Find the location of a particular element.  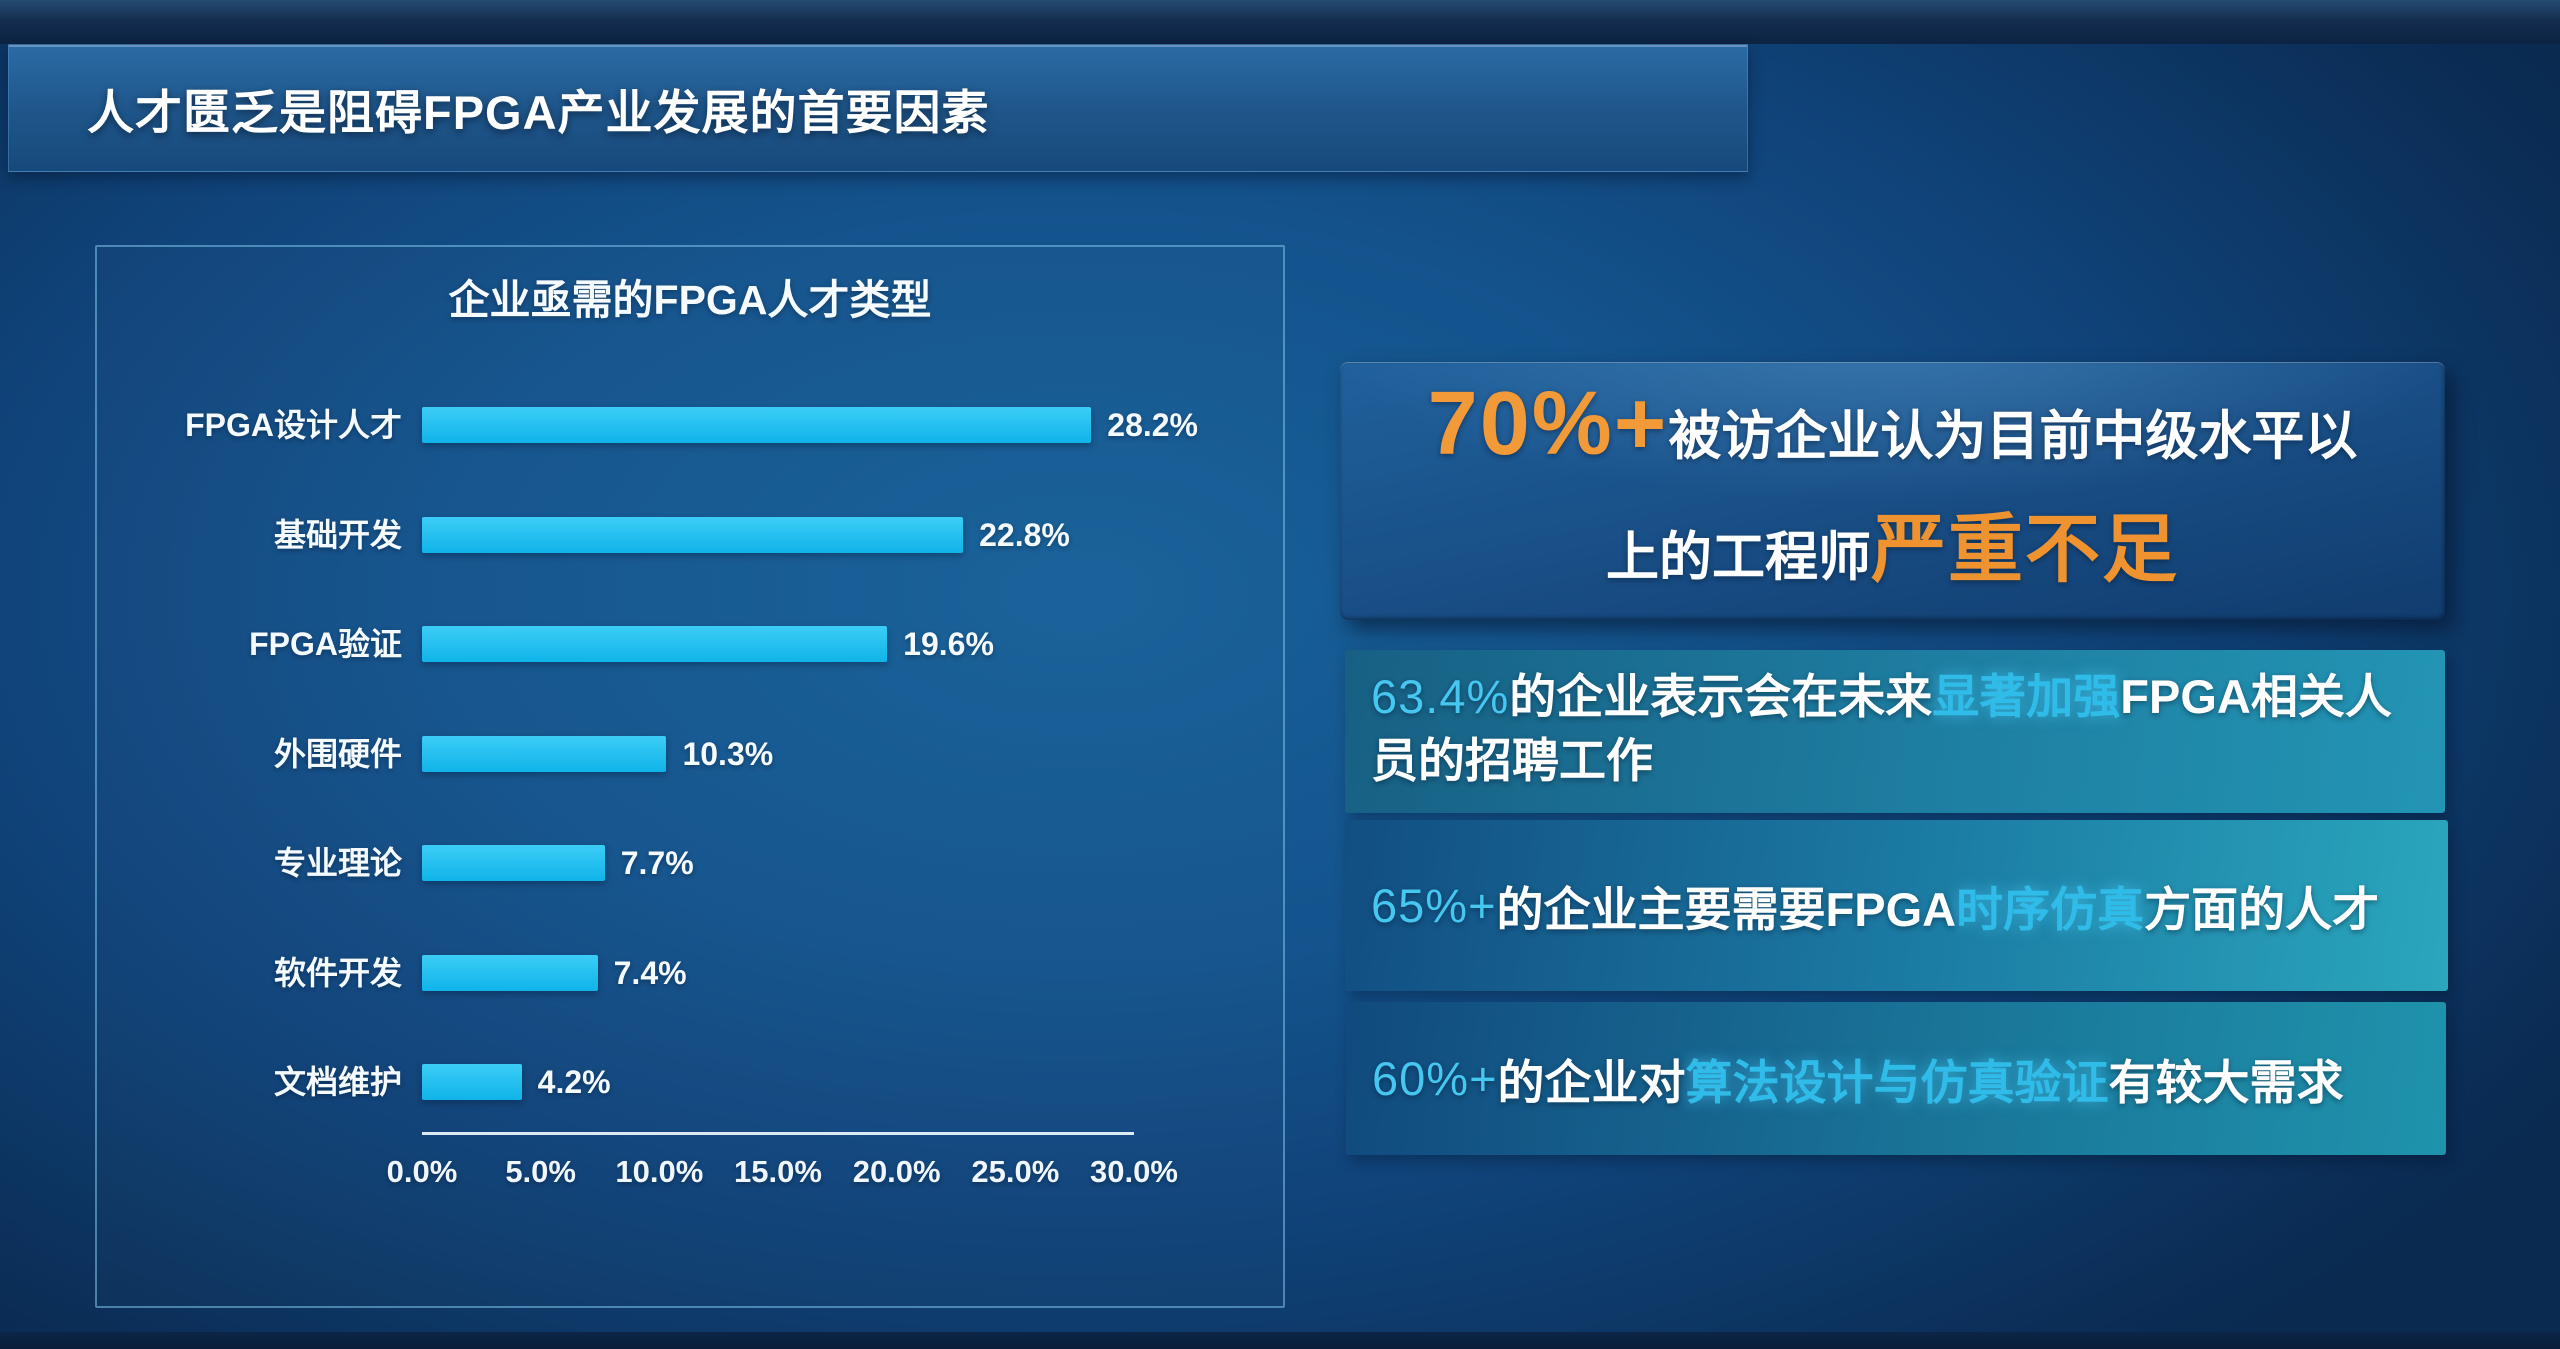

callout-3-text-2: 方面的人才 is located at coordinates (2262, 909).